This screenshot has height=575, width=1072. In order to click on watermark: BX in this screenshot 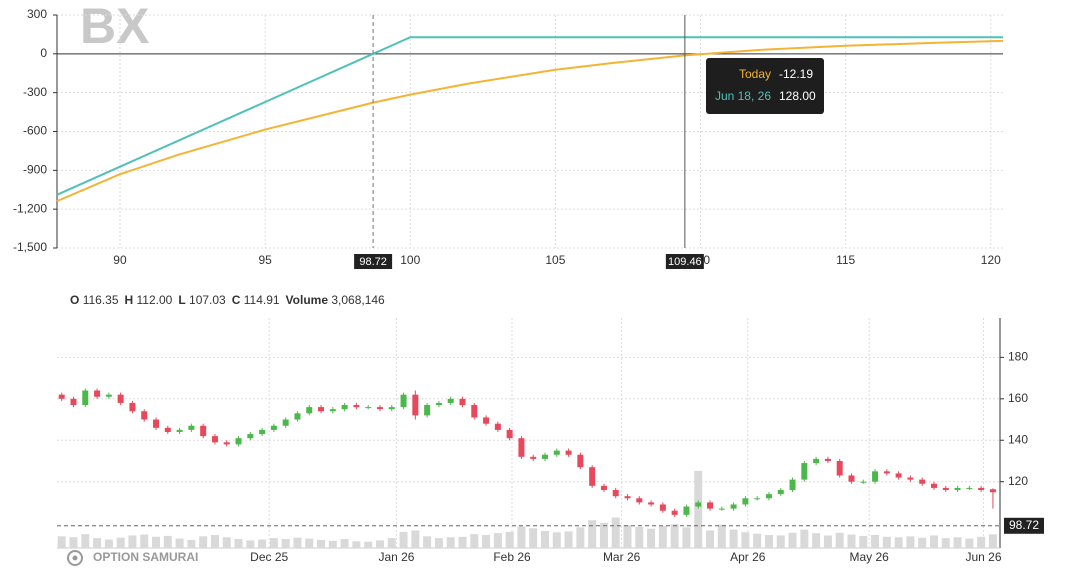, I will do `click(114, 27)`.